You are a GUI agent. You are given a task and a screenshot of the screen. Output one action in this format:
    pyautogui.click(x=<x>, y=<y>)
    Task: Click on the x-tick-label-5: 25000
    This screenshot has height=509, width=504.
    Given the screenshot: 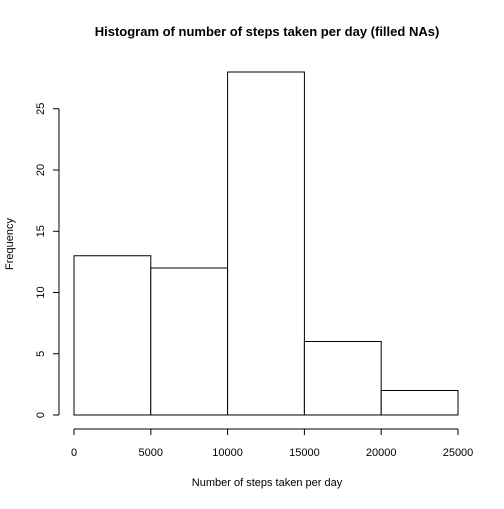 What is the action you would take?
    pyautogui.click(x=458, y=453)
    